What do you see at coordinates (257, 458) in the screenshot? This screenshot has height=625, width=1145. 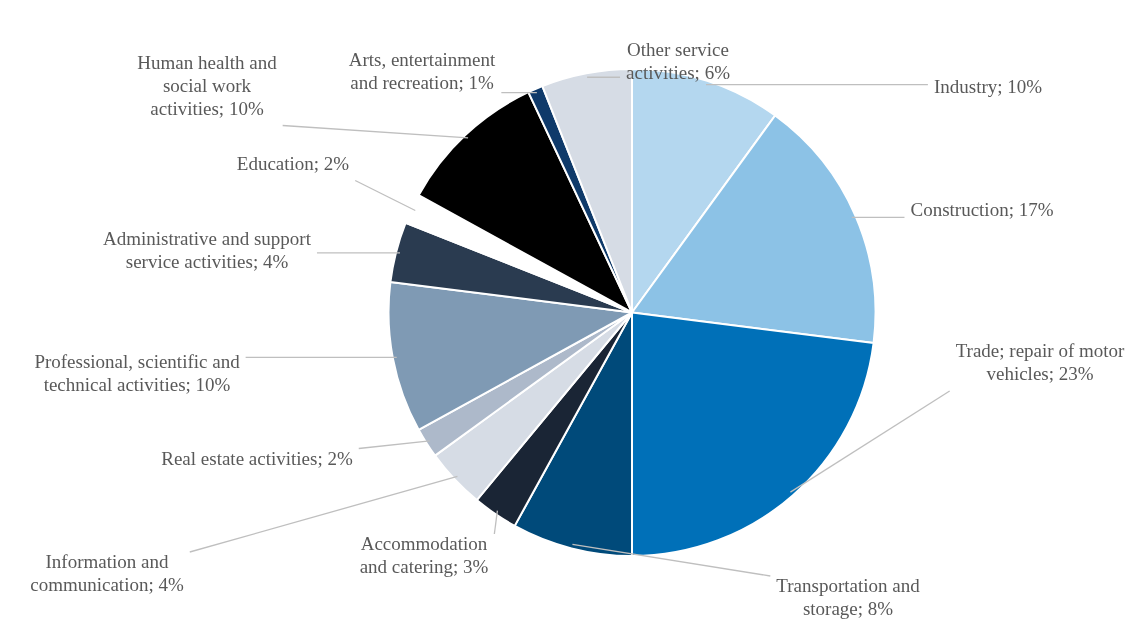 I see `slice-label: Real estate activities; 2%` at bounding box center [257, 458].